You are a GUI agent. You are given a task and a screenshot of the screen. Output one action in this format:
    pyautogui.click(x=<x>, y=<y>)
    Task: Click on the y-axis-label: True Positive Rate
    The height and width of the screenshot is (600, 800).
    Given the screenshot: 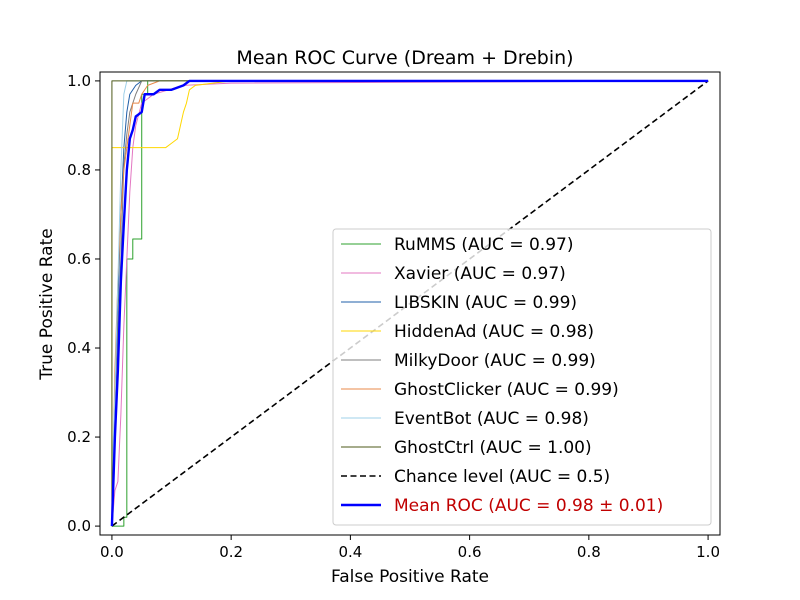 What is the action you would take?
    pyautogui.click(x=47, y=304)
    